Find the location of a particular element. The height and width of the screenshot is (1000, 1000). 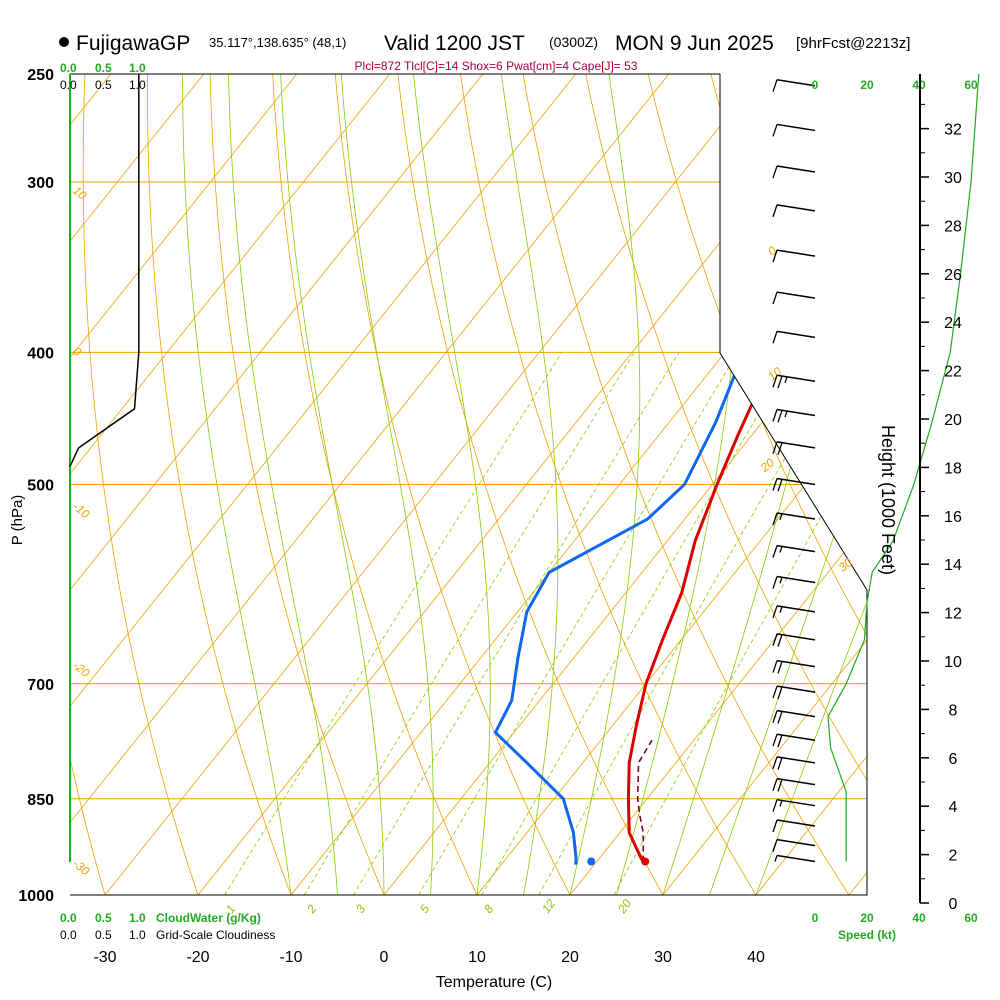

dry-adiabat-label: 0 is located at coordinates (77, 351).